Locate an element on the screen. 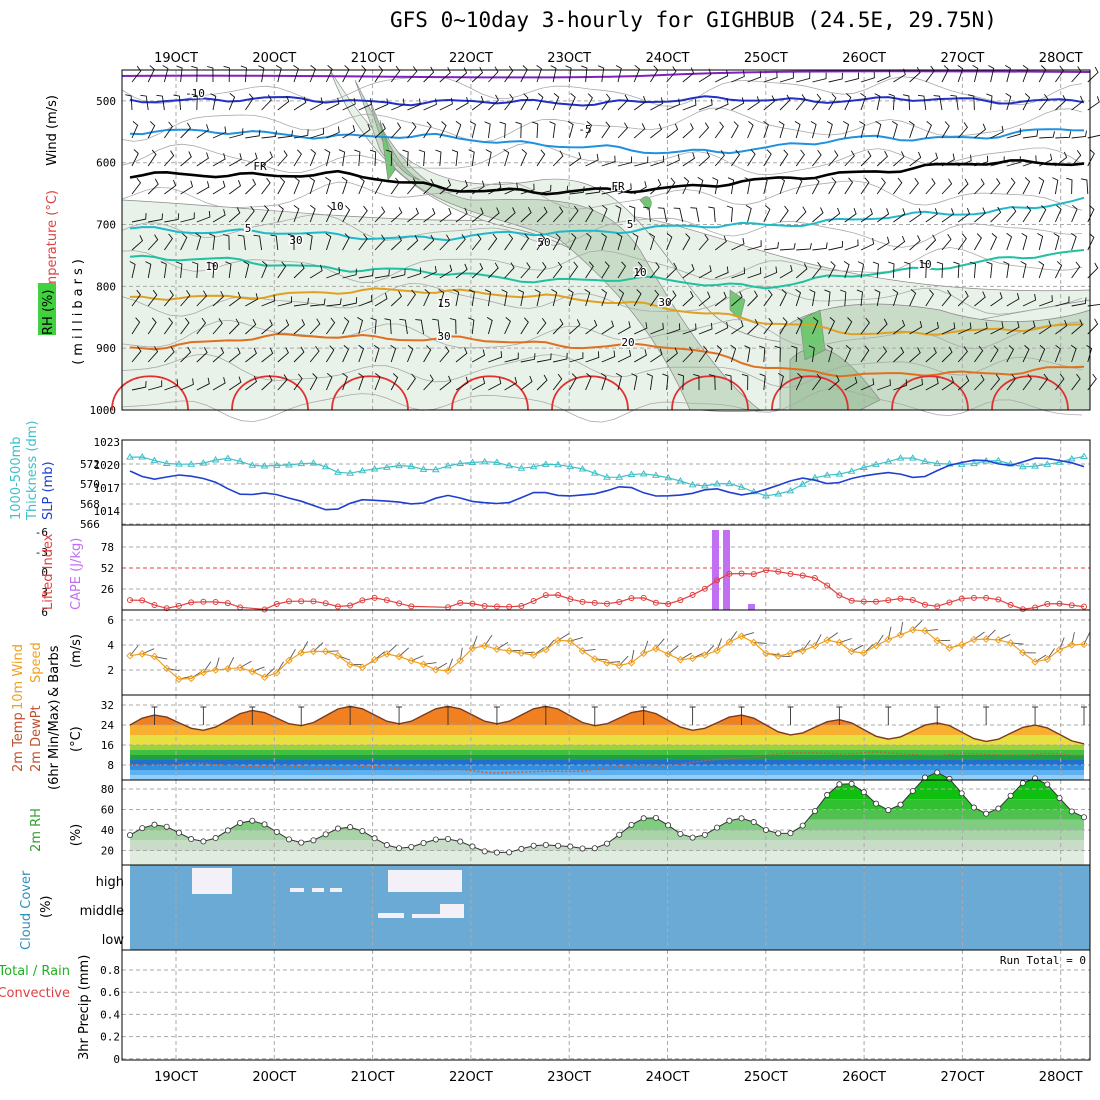 This screenshot has width=1100, height=1100. wind10m-barb is located at coordinates (931, 630).